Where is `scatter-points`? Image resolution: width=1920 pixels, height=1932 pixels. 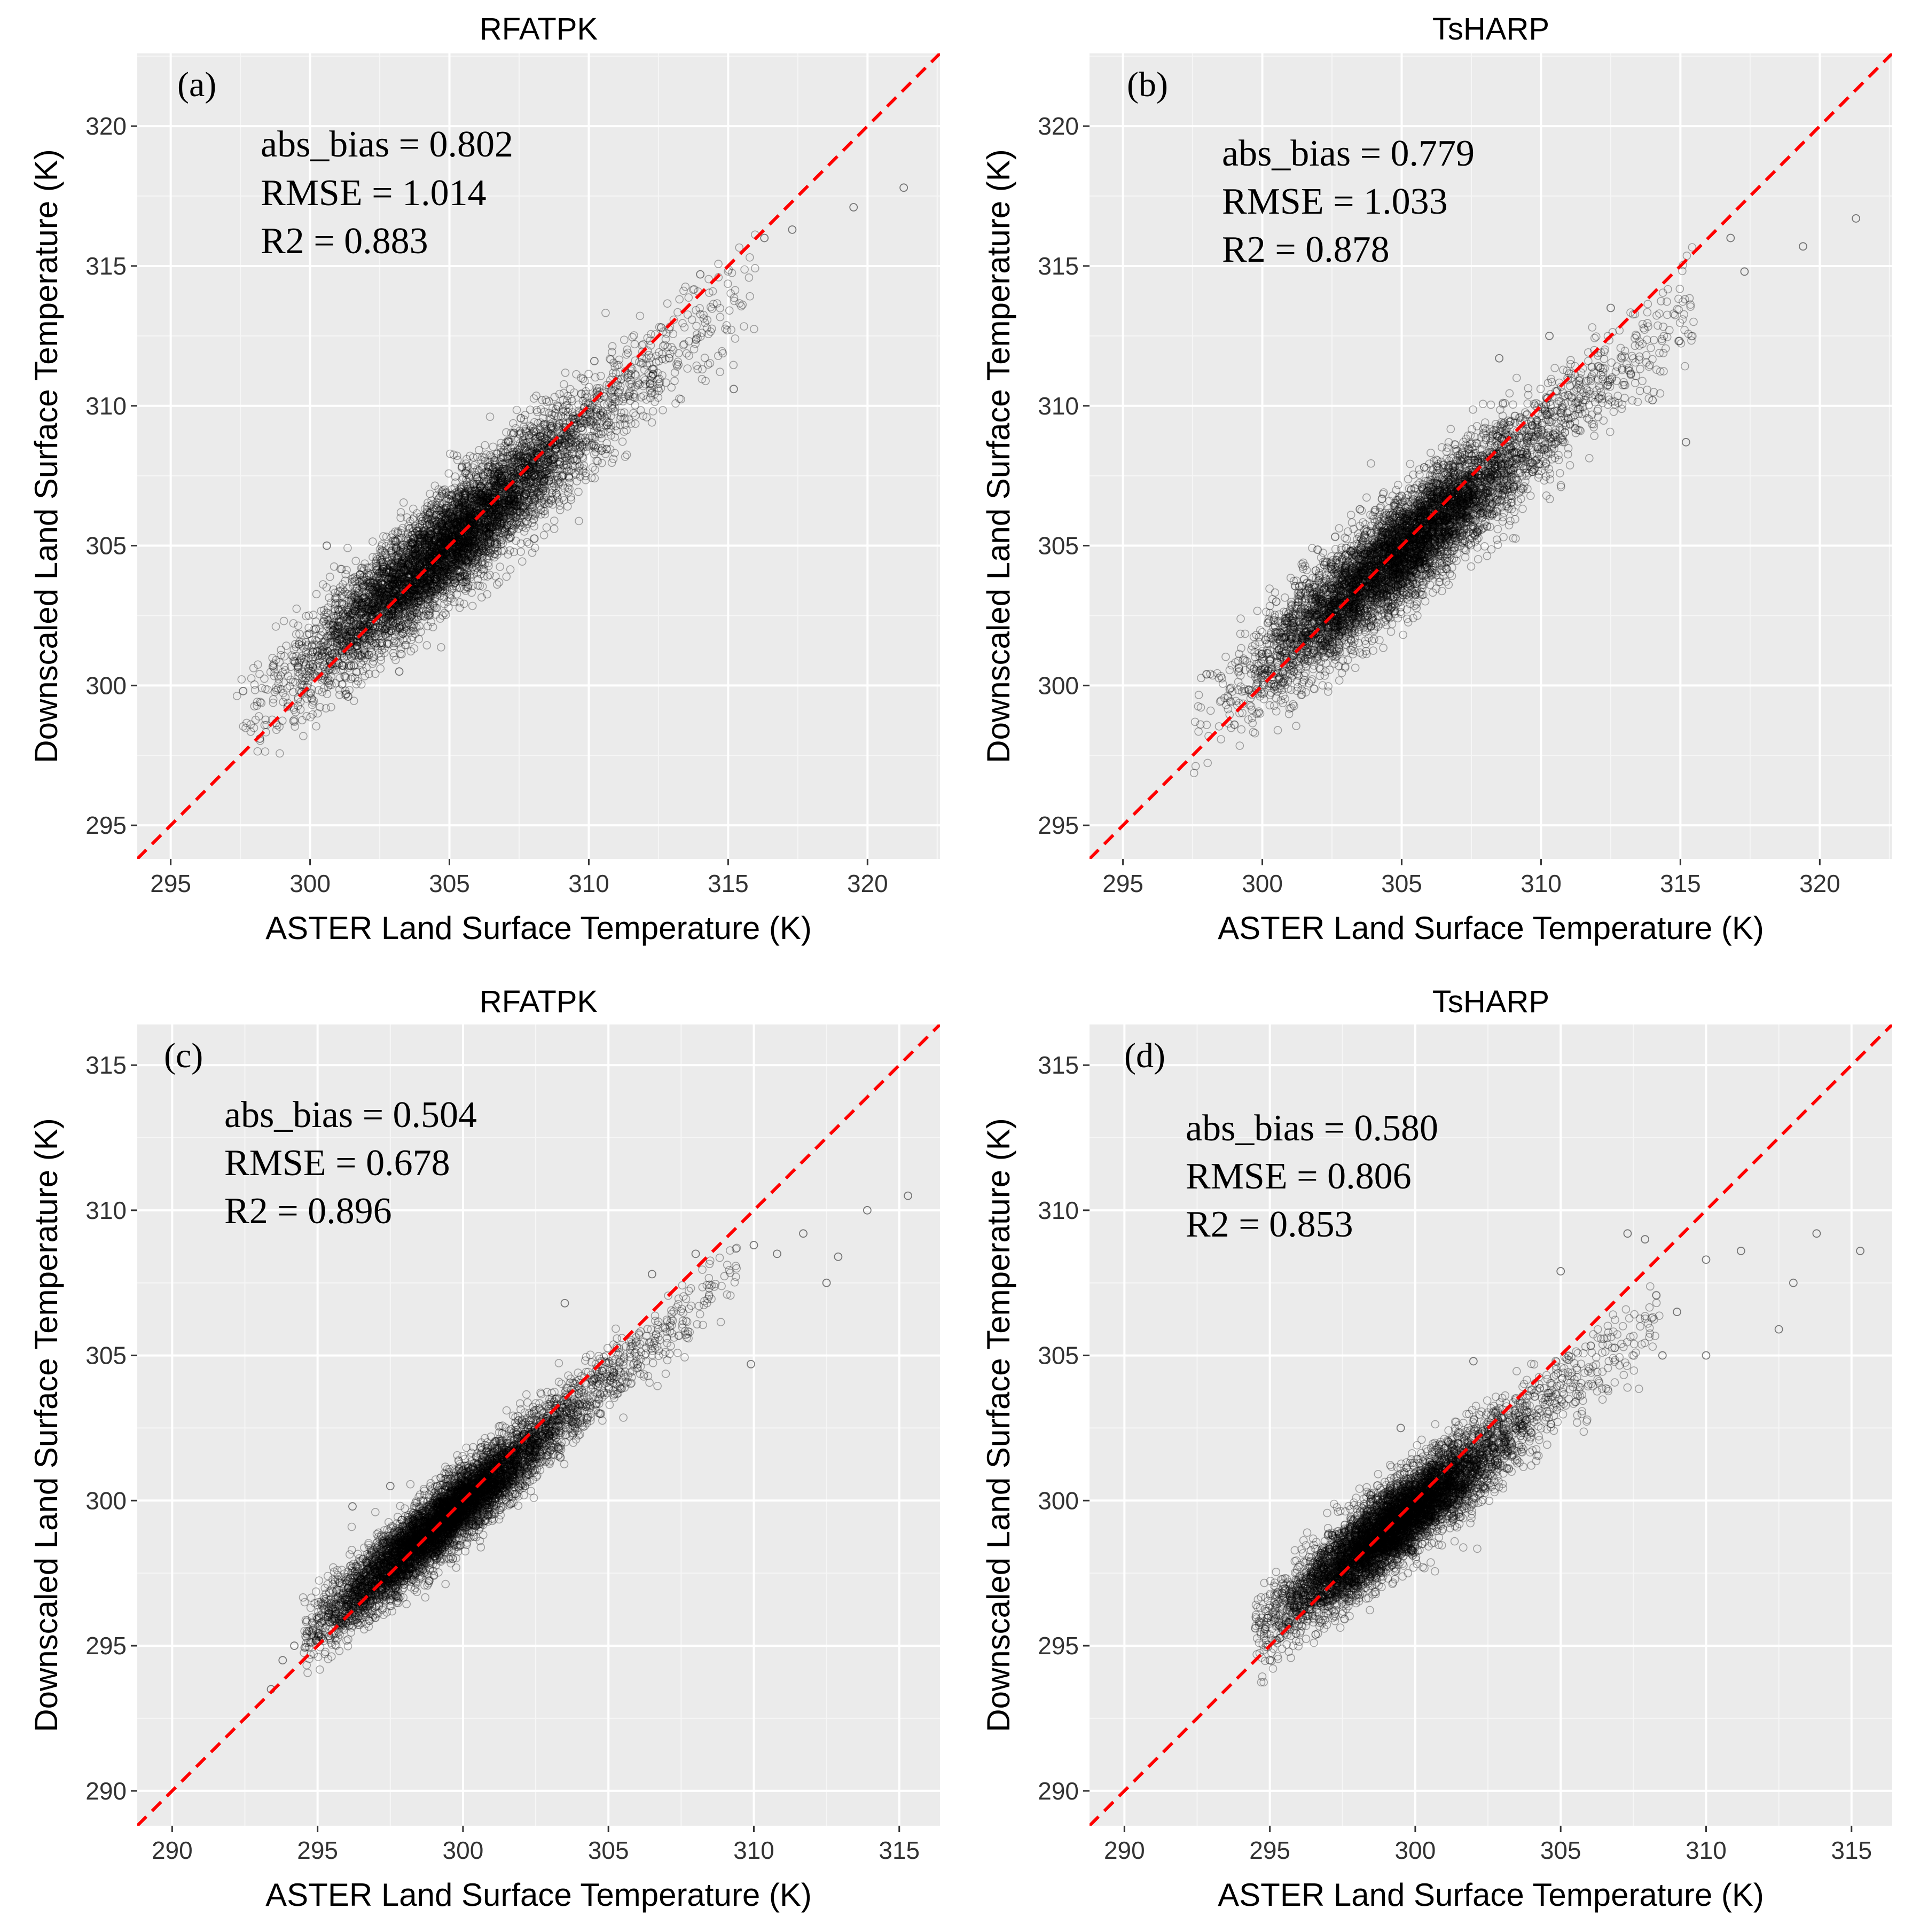 scatter-points is located at coordinates (570, 471).